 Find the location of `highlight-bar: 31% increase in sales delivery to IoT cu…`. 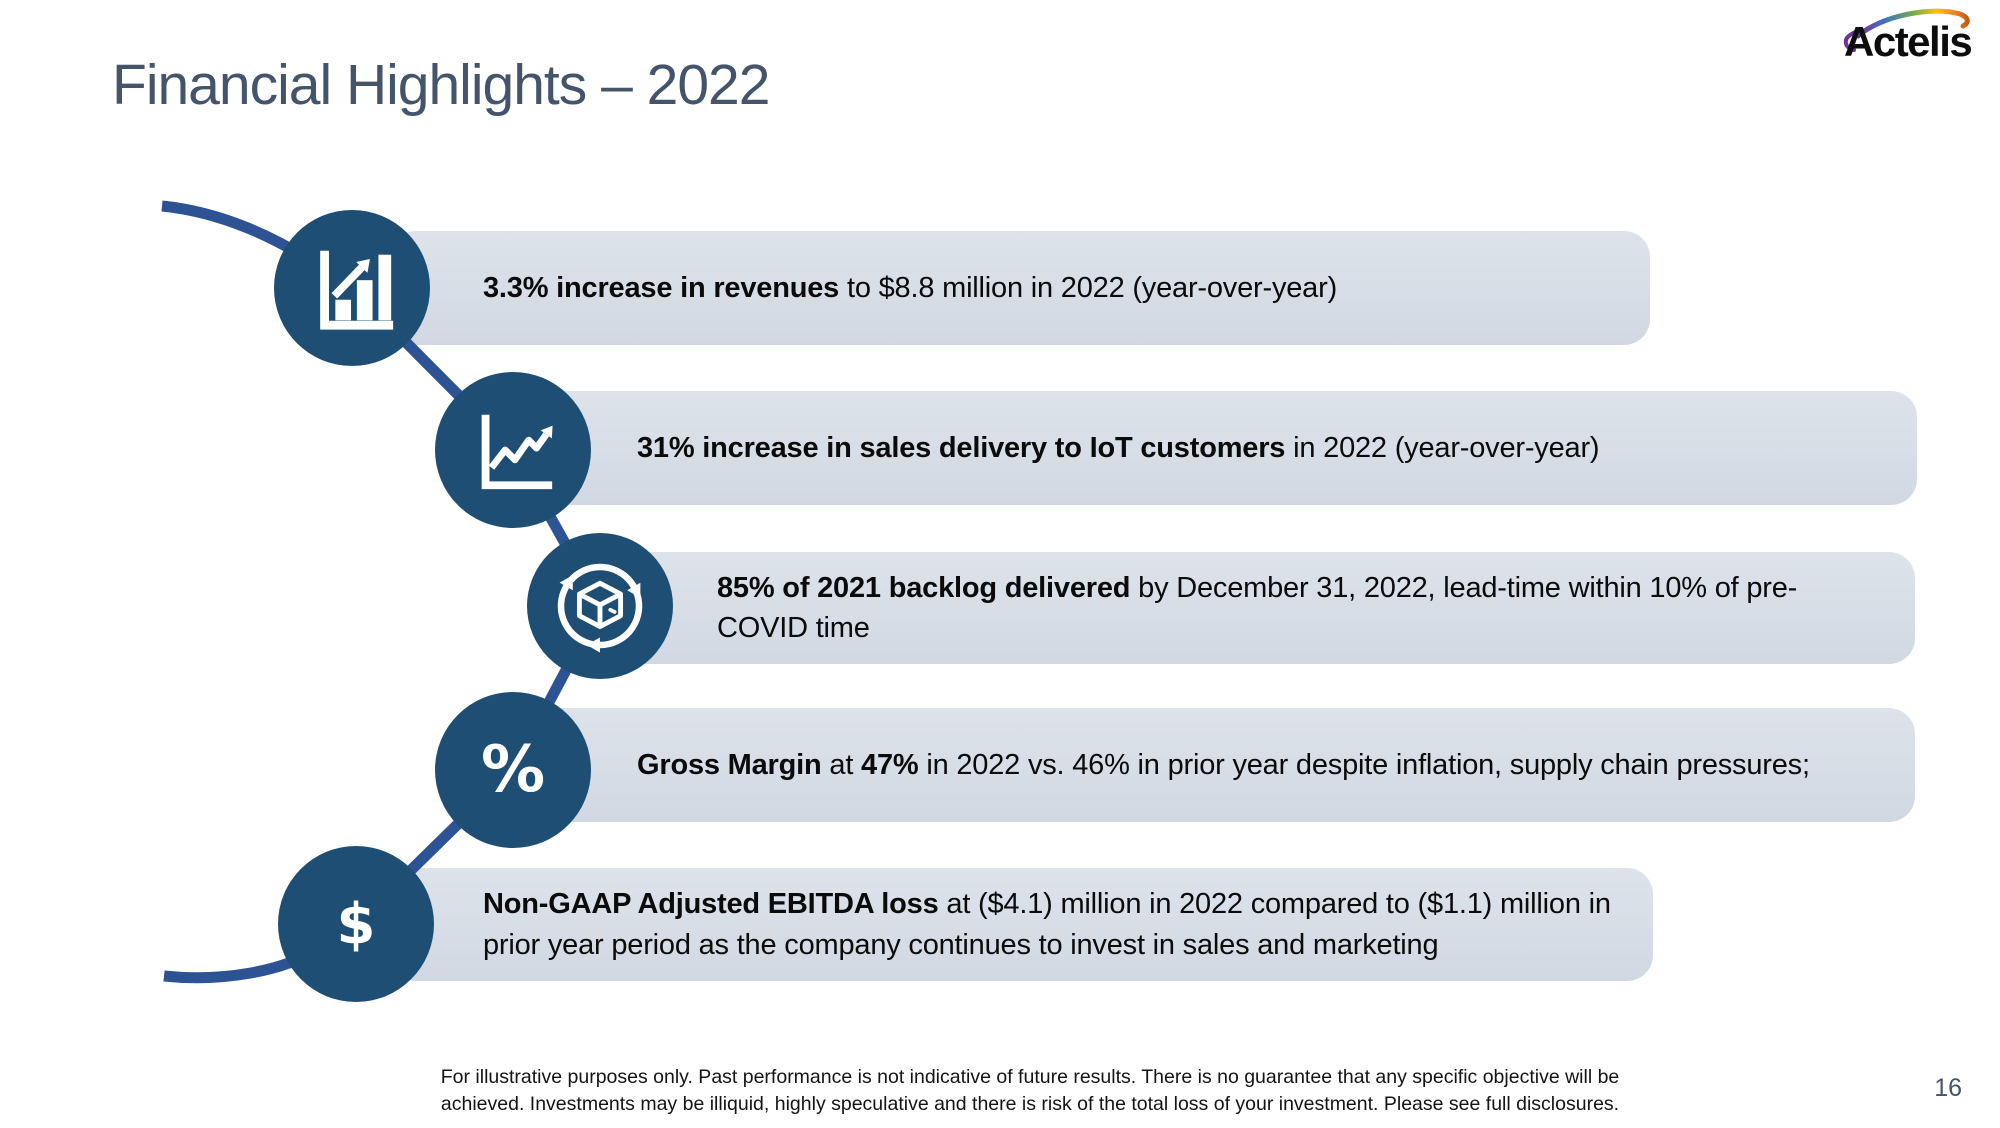

highlight-bar: 31% increase in sales delivery to IoT cu… is located at coordinates (1218, 448).